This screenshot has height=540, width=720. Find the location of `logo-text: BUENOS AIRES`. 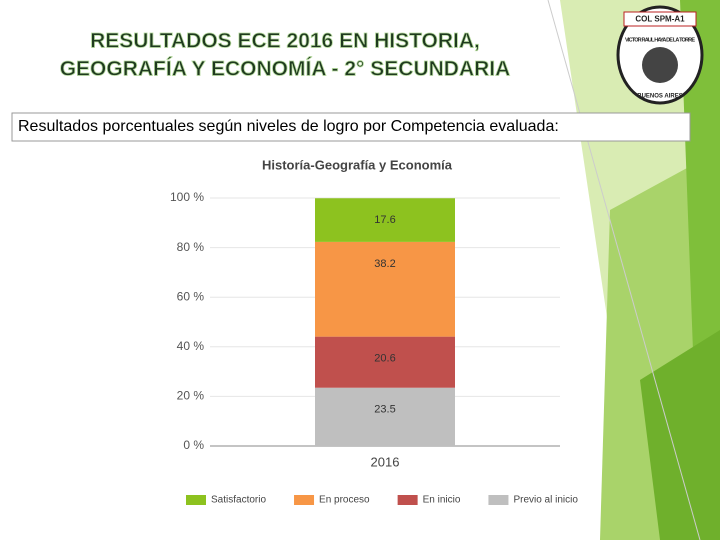

logo-text: BUENOS AIRES is located at coordinates (659, 97).